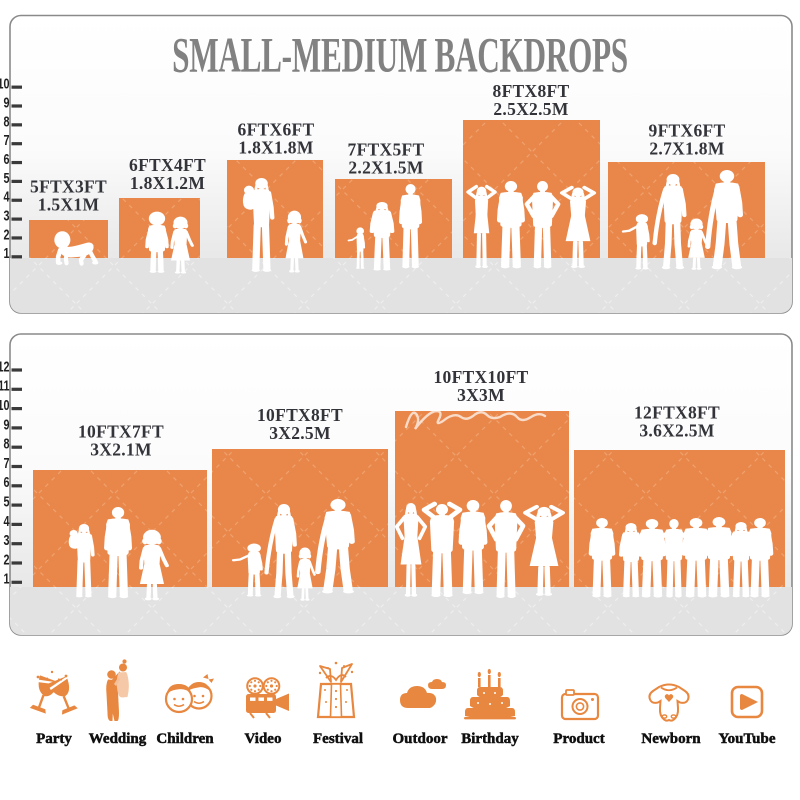  What do you see at coordinates (400, 55) in the screenshot?
I see `svg-text: SMALL-MEDIUM BACKDROPS` at bounding box center [400, 55].